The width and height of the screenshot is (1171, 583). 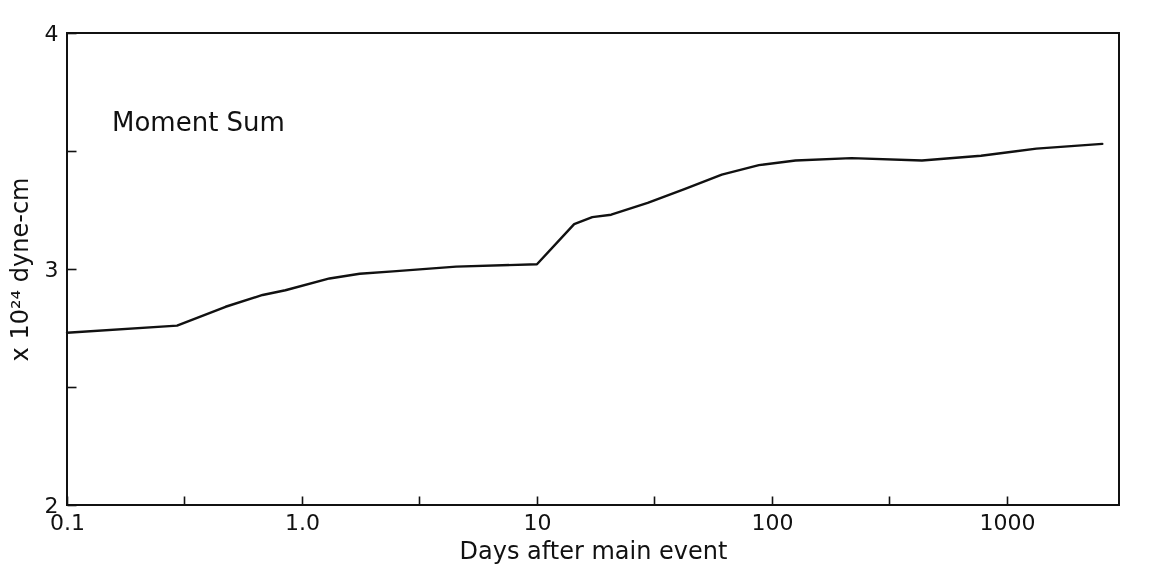 What do you see at coordinates (51, 269) in the screenshot?
I see `y-tick-label: 3` at bounding box center [51, 269].